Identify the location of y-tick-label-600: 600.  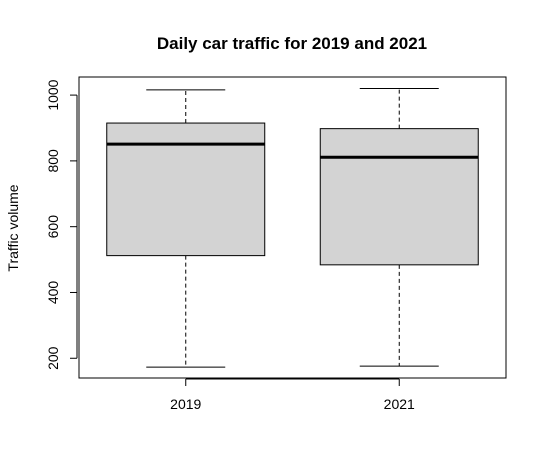
(53, 227).